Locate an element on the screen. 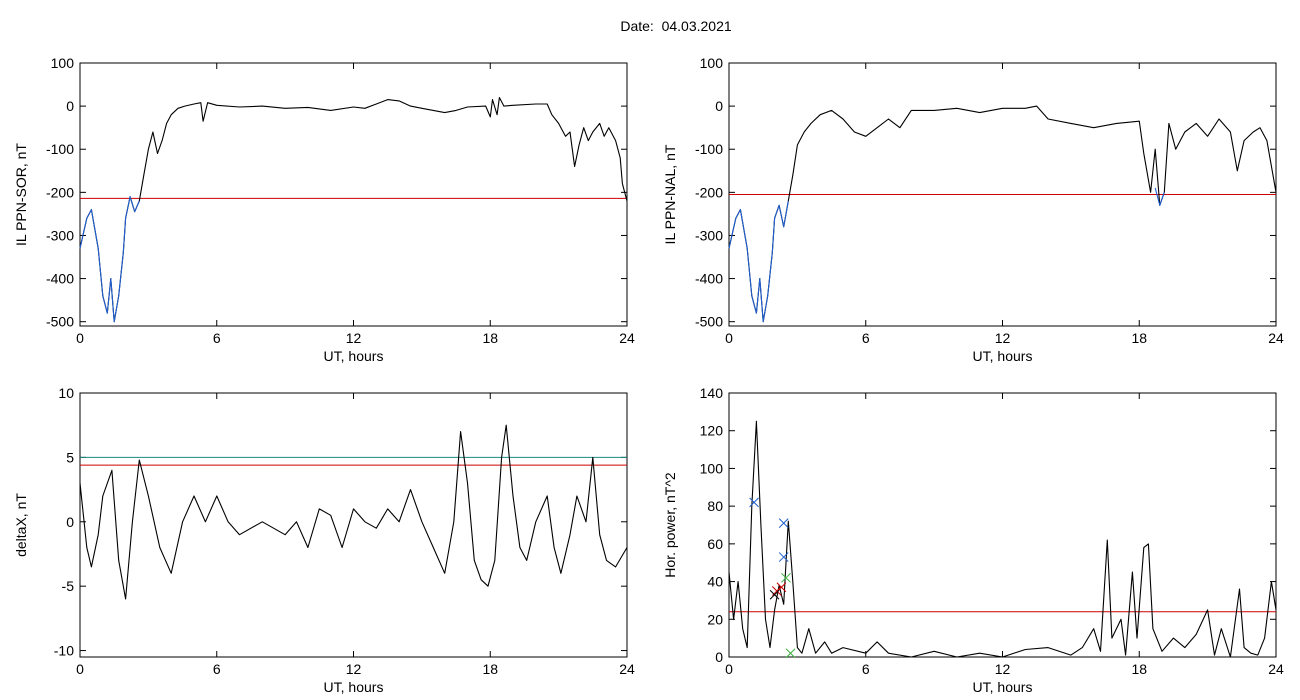 The height and width of the screenshot is (700, 1300). y-tick-label: 80 is located at coordinates (715, 506).